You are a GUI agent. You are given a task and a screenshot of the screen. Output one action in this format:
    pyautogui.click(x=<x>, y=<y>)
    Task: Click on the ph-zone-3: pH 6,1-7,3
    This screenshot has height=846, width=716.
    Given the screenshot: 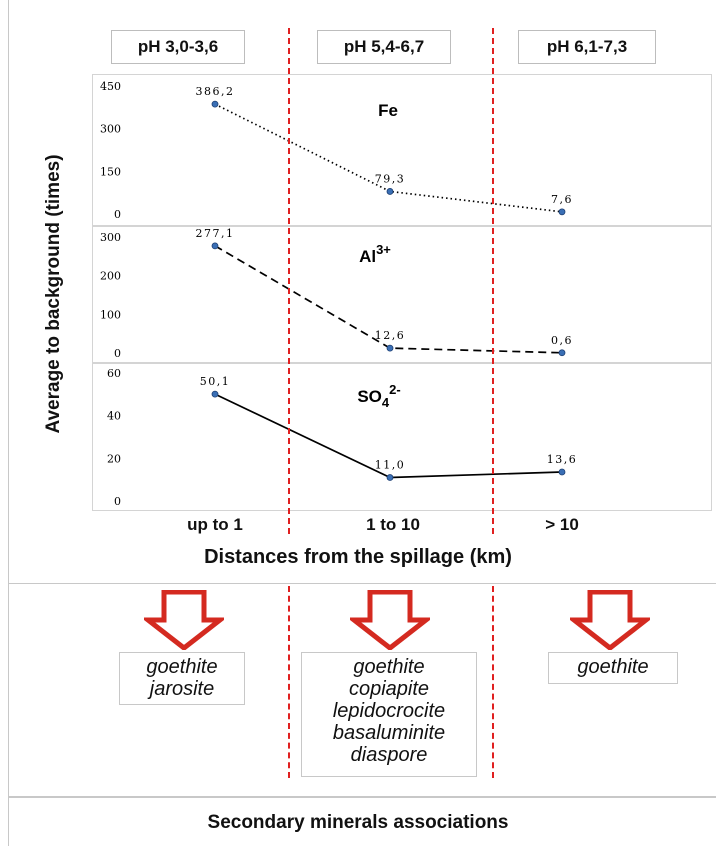 What is the action you would take?
    pyautogui.click(x=587, y=47)
    